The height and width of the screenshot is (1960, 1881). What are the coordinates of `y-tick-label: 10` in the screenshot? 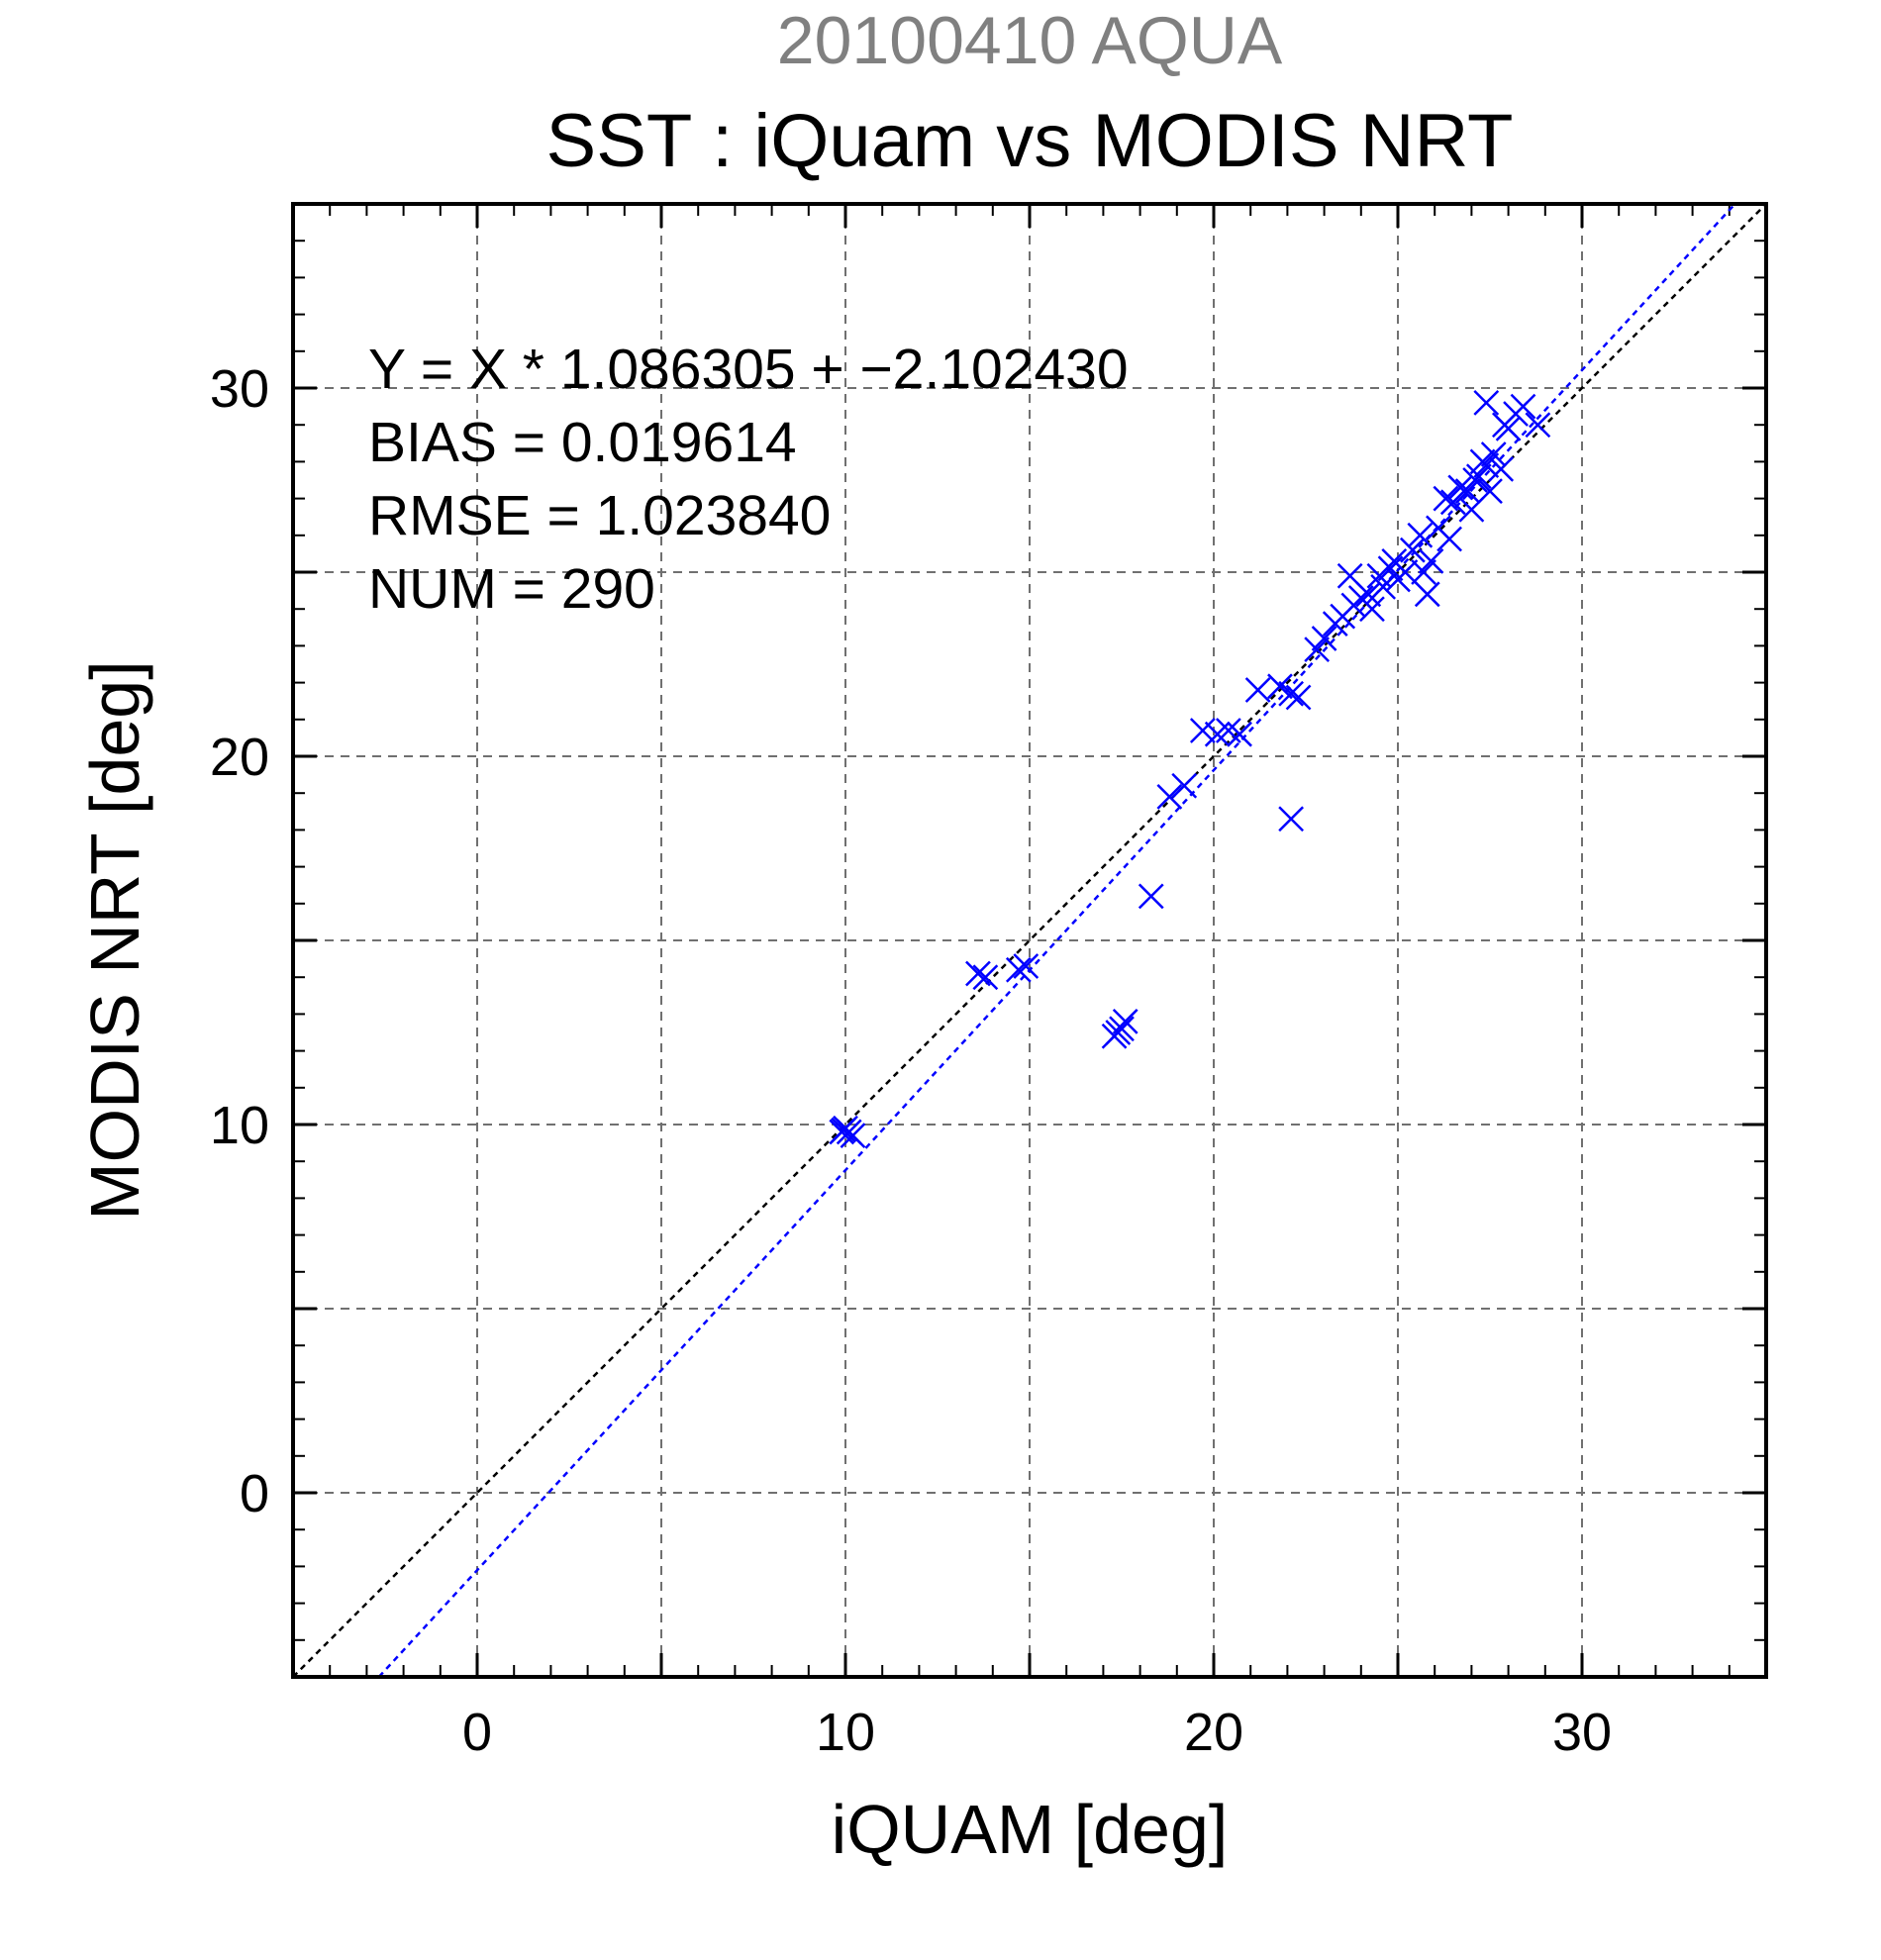 It's located at (240, 1125).